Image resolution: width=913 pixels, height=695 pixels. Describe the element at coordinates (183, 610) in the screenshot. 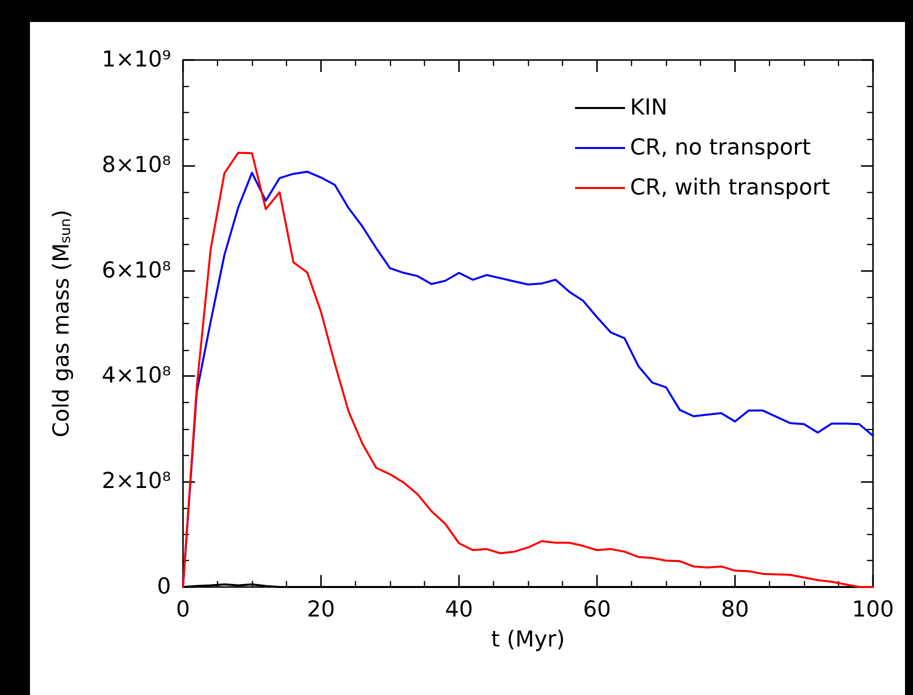

I see `x-tick-label: 0` at that location.